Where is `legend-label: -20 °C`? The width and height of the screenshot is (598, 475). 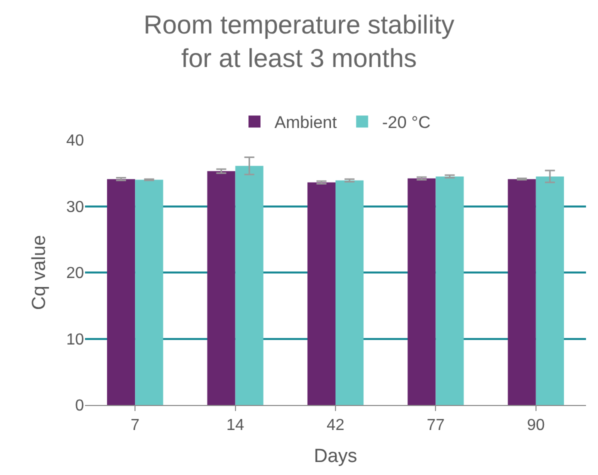 legend-label: -20 °C is located at coordinates (406, 122).